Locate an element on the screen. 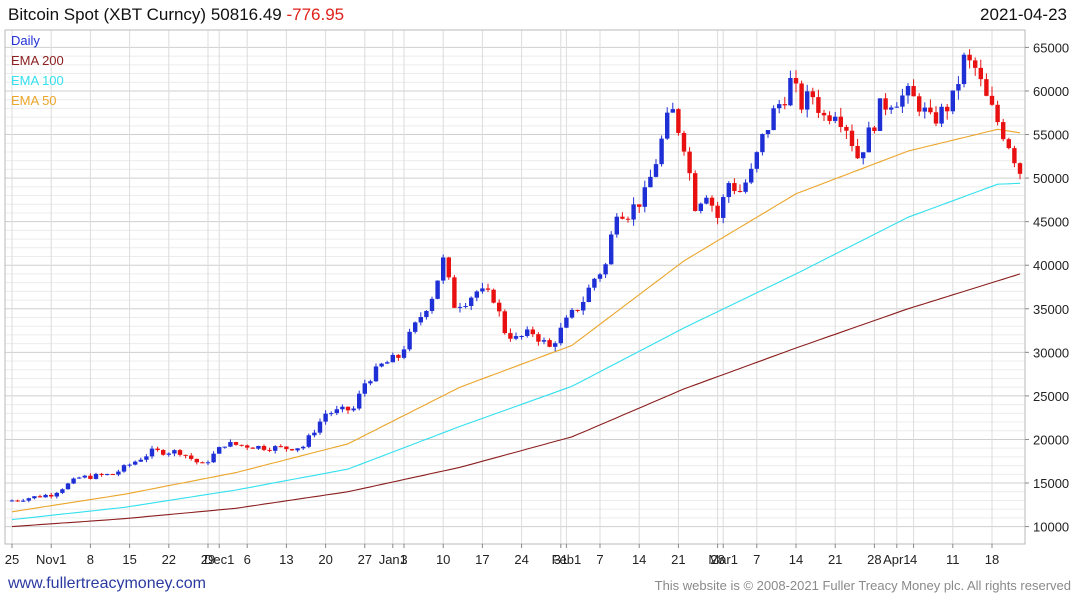 The image size is (1075, 600). x-tick-label: 3 is located at coordinates (403, 559).